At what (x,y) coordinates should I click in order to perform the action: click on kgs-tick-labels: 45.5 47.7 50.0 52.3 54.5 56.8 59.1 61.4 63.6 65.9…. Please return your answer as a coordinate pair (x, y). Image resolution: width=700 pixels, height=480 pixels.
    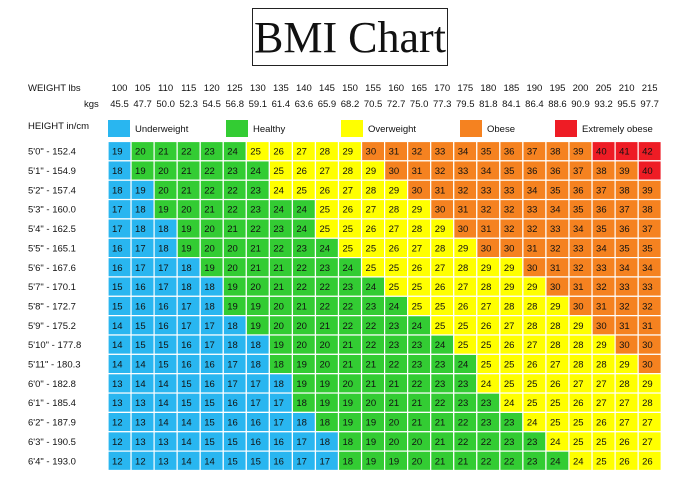
    Looking at the image, I should click on (384, 104).